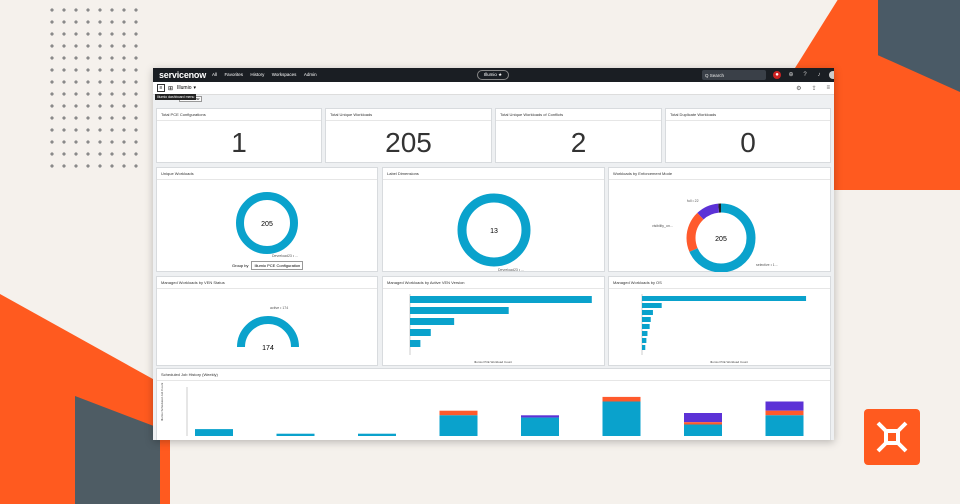 The height and width of the screenshot is (504, 960). Describe the element at coordinates (277, 265) in the screenshot. I see `group-by-select: Illumio PCE Configuration` at that location.